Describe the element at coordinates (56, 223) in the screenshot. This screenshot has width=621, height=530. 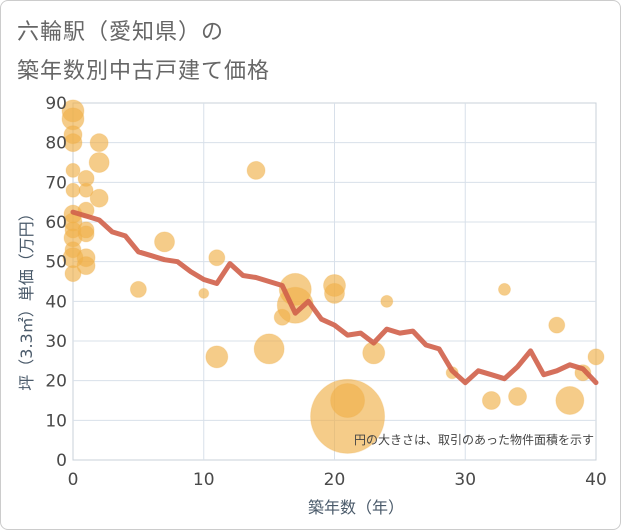
I see `y-tick-label: 60` at that location.